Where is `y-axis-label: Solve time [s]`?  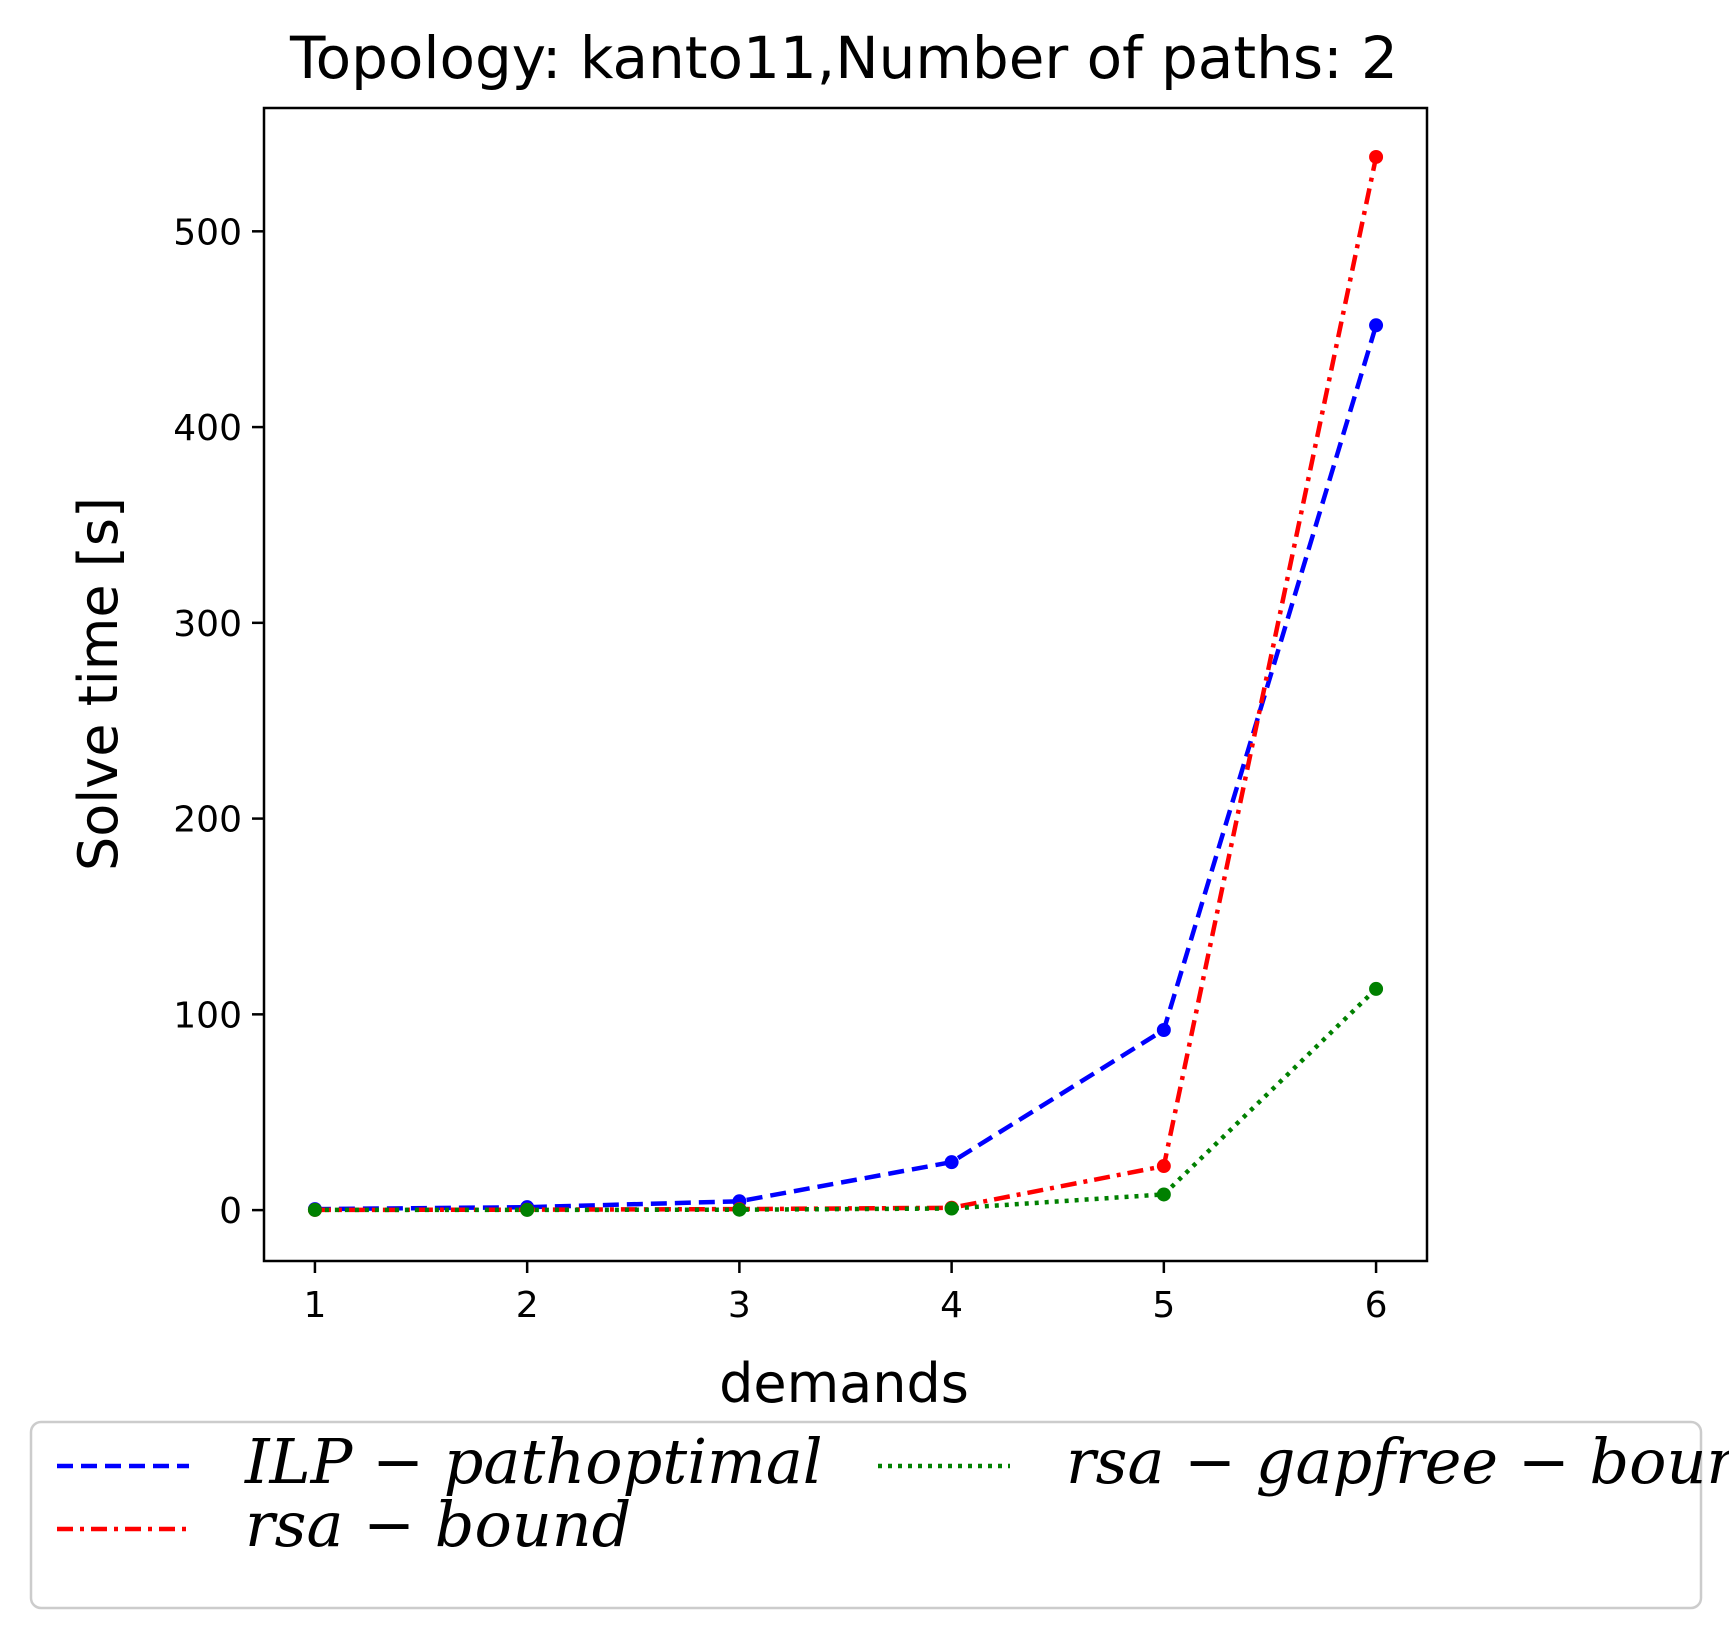
y-axis-label: Solve time [s] is located at coordinates (98, 684).